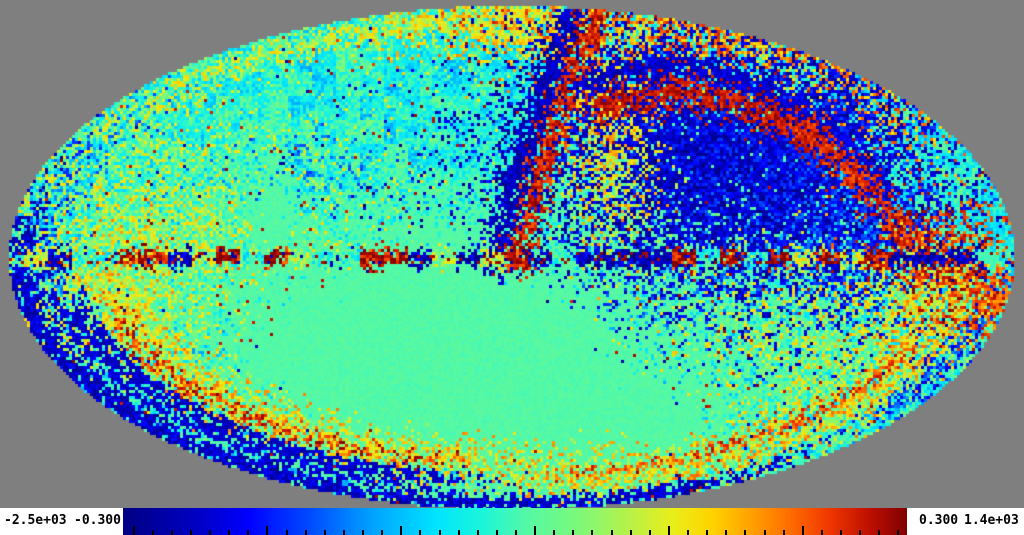 The width and height of the screenshot is (1024, 535). I want to click on colorbar-label-neg-inner: -0.300, so click(97, 520).